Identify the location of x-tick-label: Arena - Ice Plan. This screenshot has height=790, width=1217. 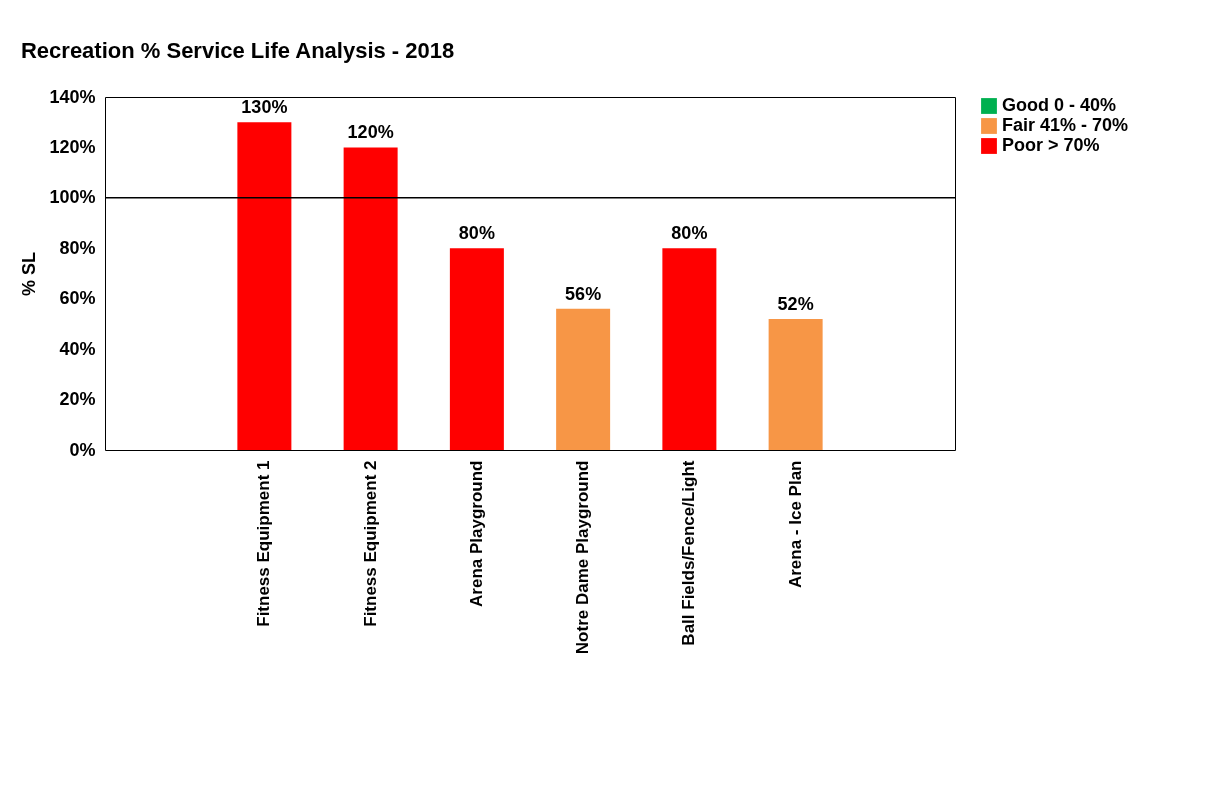
(795, 524).